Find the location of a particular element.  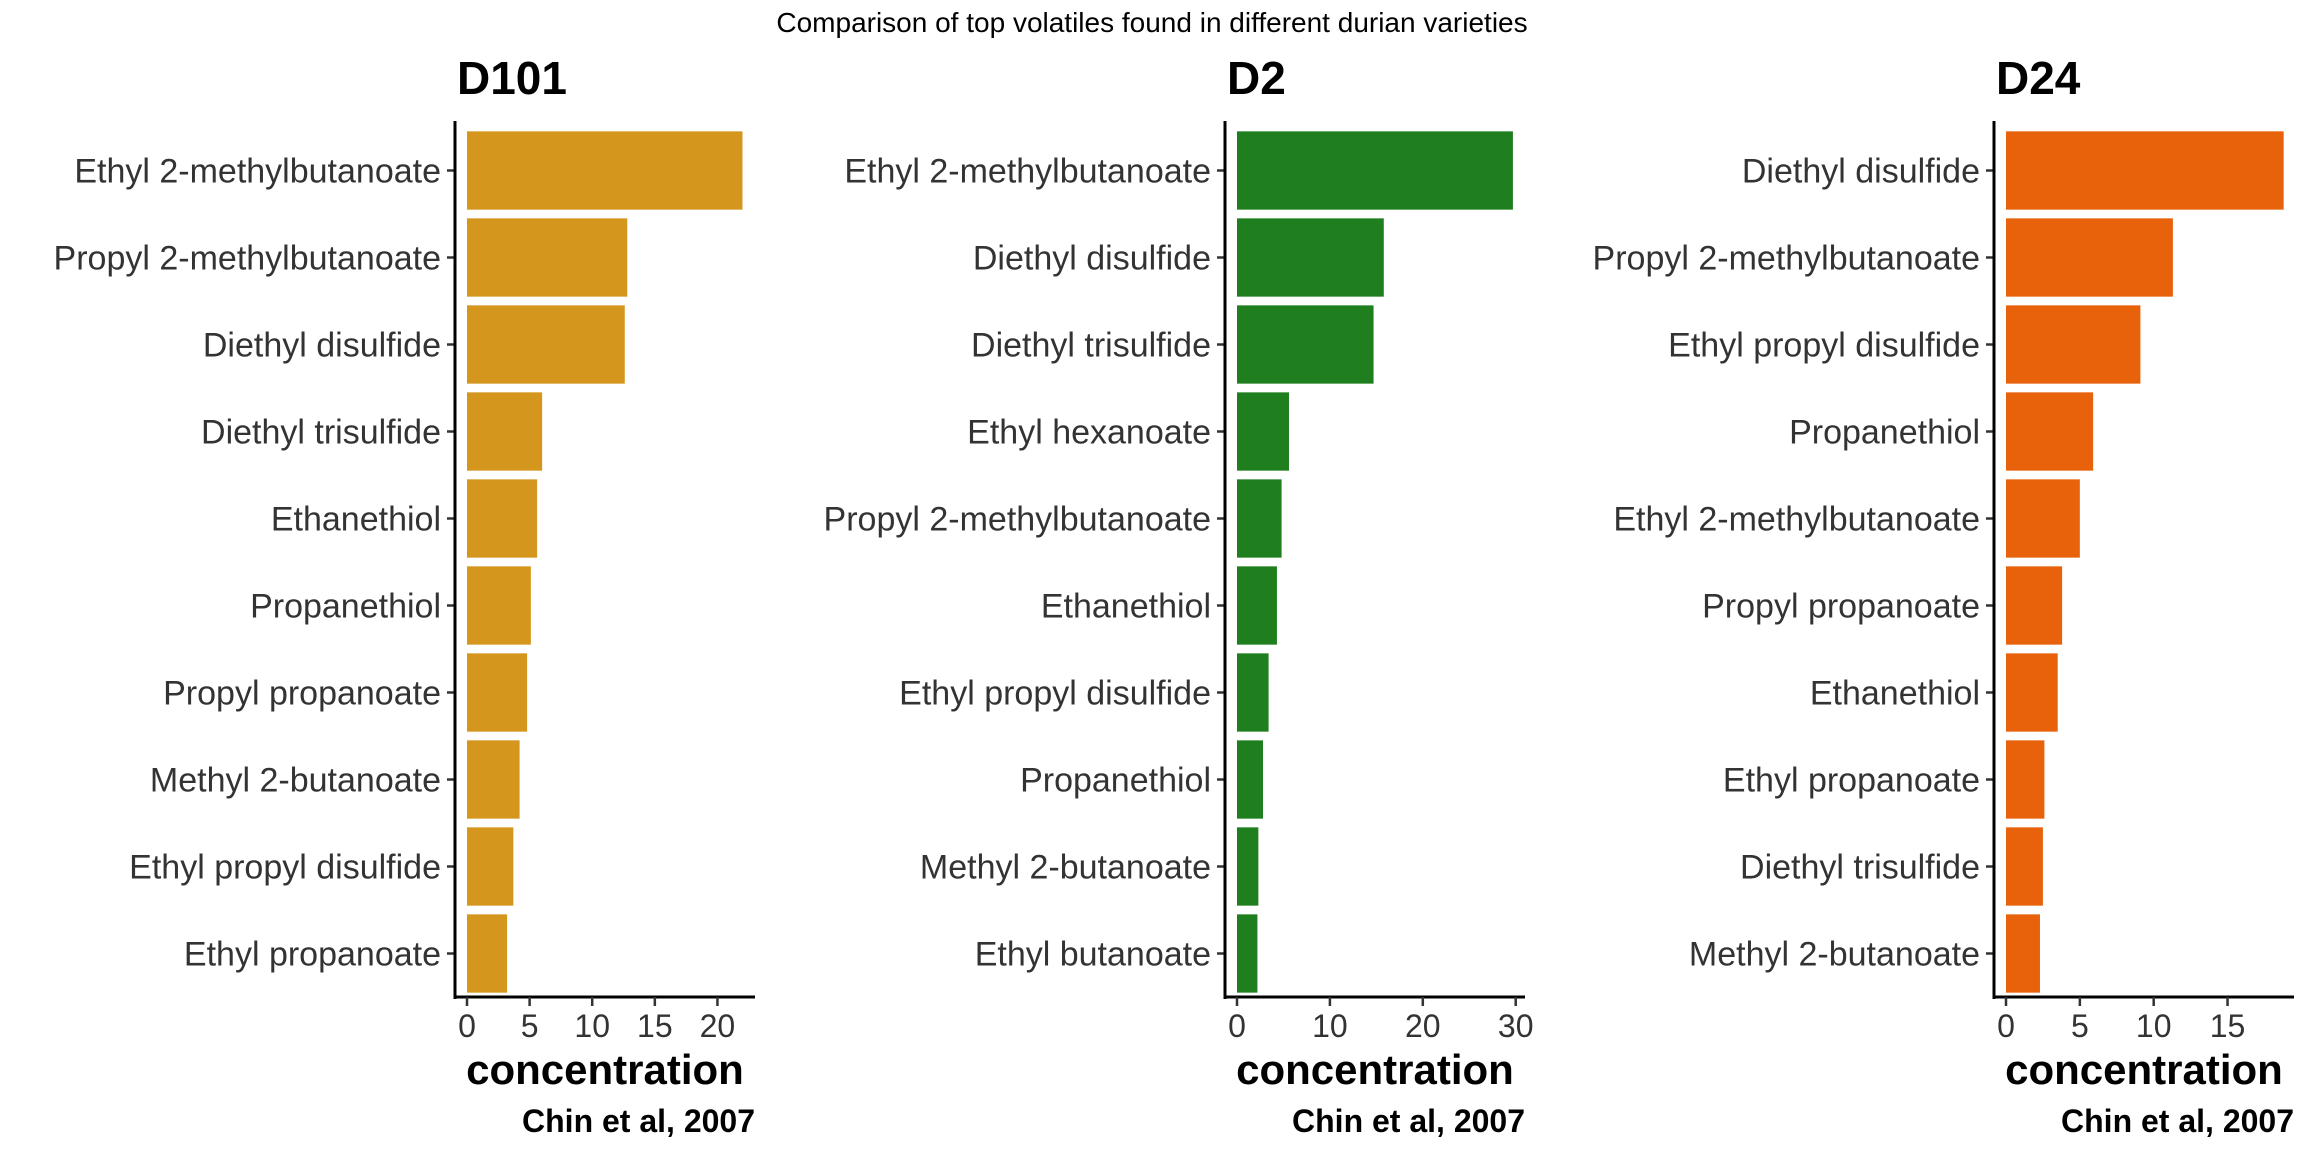

panel-title: D2 is located at coordinates (1256, 78).